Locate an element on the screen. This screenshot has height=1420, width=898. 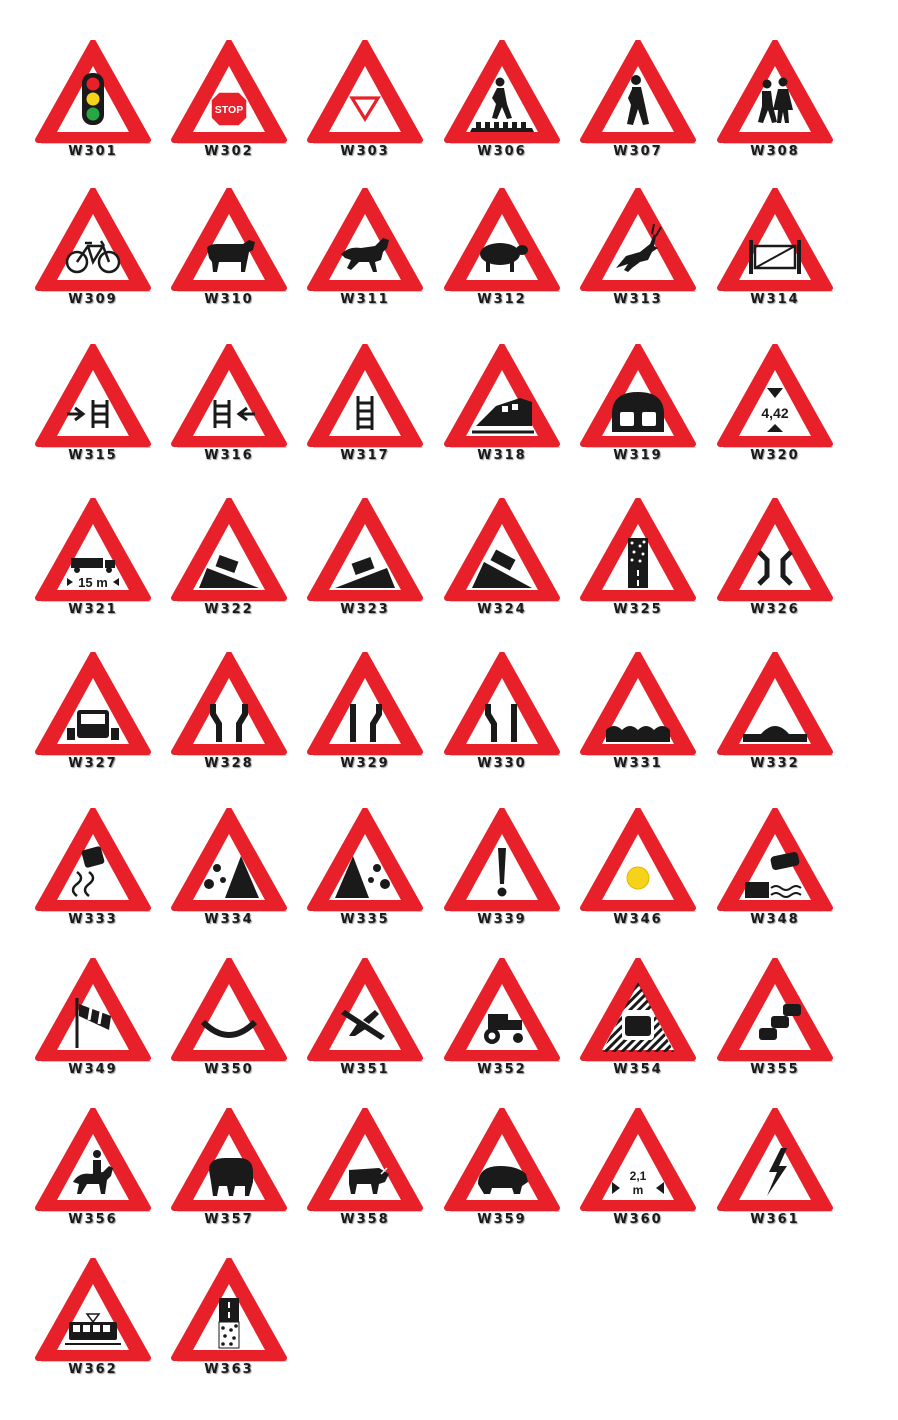
sign-code: W316 is located at coordinates (229, 455).